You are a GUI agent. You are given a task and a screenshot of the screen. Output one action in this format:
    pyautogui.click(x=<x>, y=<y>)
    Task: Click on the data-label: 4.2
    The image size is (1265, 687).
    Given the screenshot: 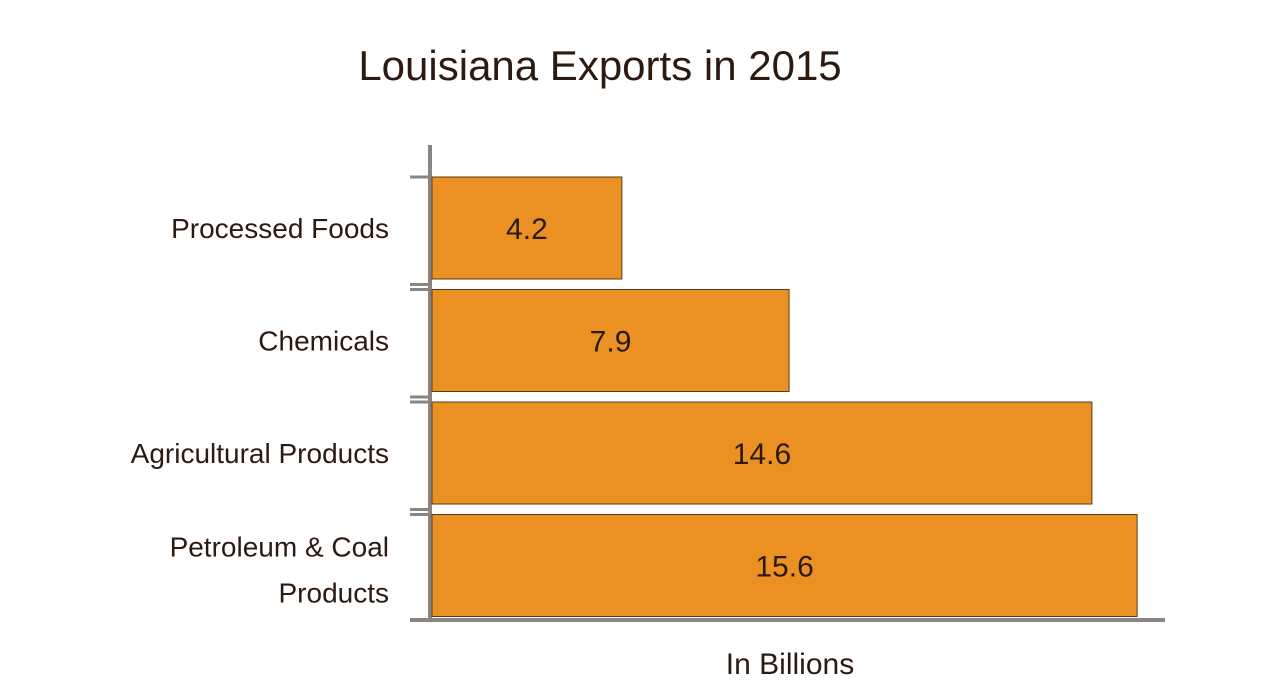 What is the action you would take?
    pyautogui.click(x=527, y=229)
    